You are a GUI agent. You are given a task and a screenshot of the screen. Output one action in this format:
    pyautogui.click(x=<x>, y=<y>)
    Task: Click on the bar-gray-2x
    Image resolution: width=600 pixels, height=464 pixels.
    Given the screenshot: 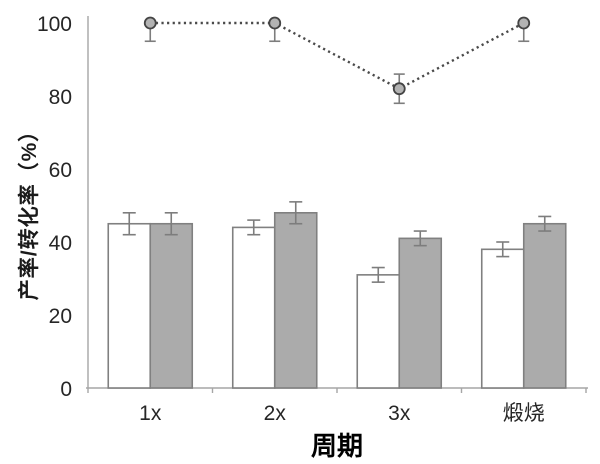 What is the action you would take?
    pyautogui.click(x=295, y=300)
    